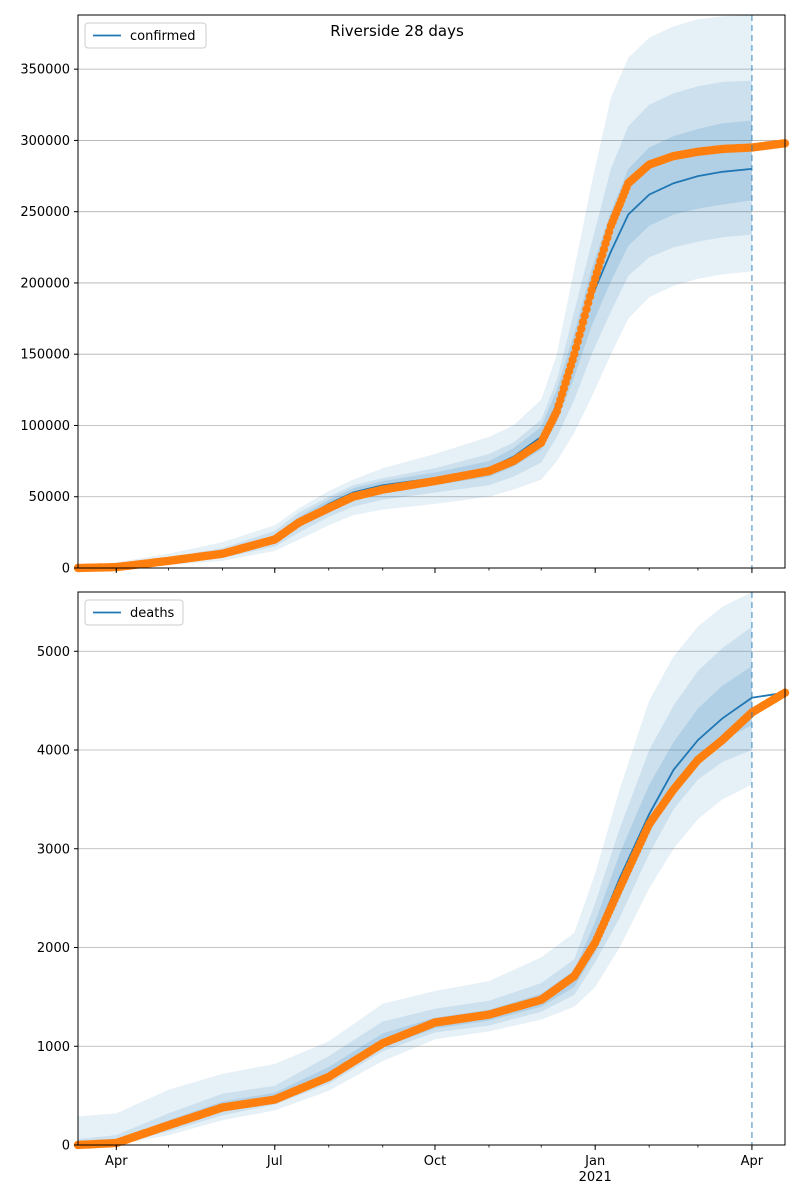  I want to click on y-tick-label-1: 1000, so click(53, 1047).